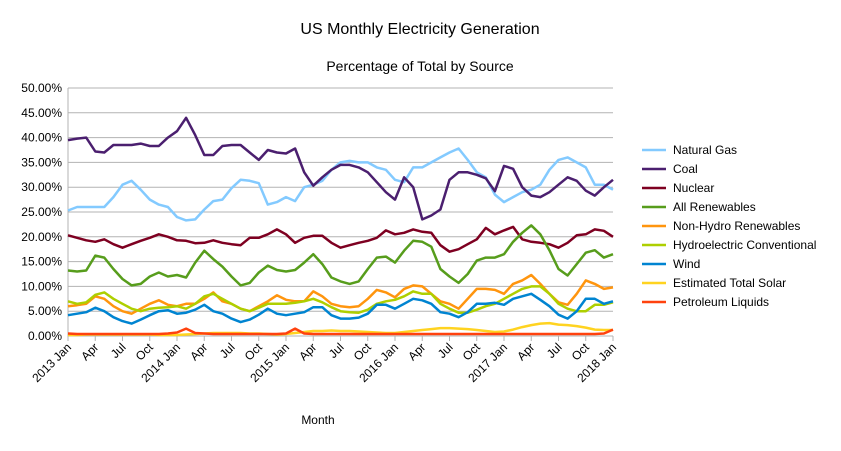  I want to click on legend-label: Nuclear, so click(693, 188).